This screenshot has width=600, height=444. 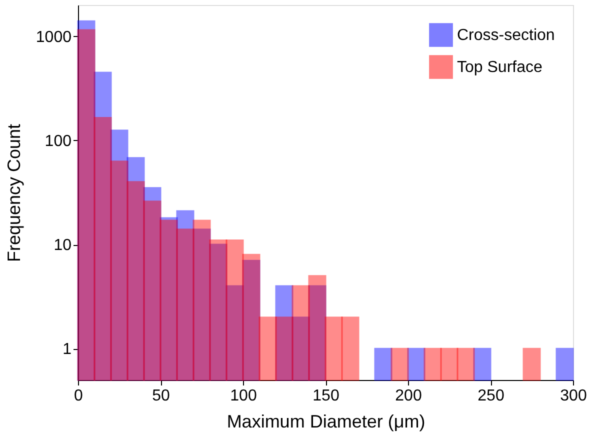 I want to click on x-axis-title: Maximum Diameter (μm), so click(x=326, y=422).